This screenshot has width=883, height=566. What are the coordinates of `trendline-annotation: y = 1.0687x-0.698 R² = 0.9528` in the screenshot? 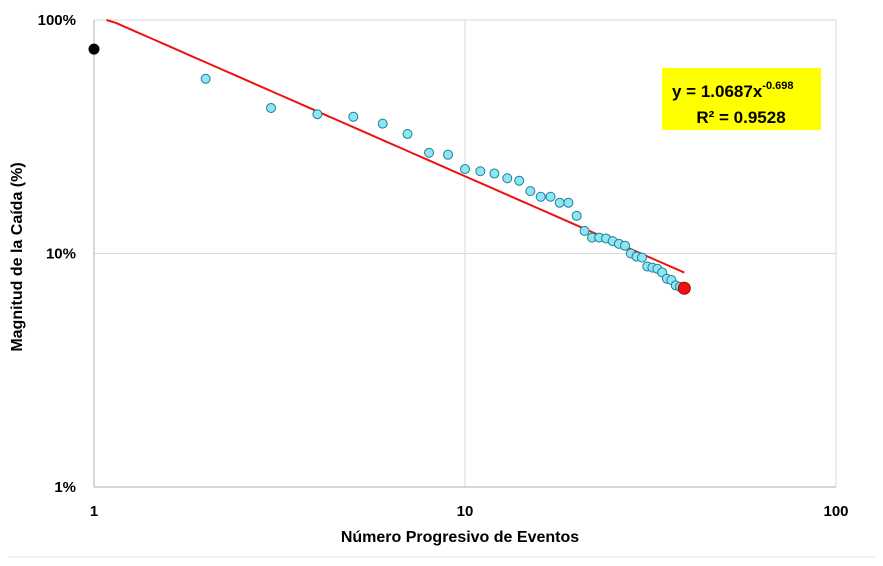 It's located at (741, 99).